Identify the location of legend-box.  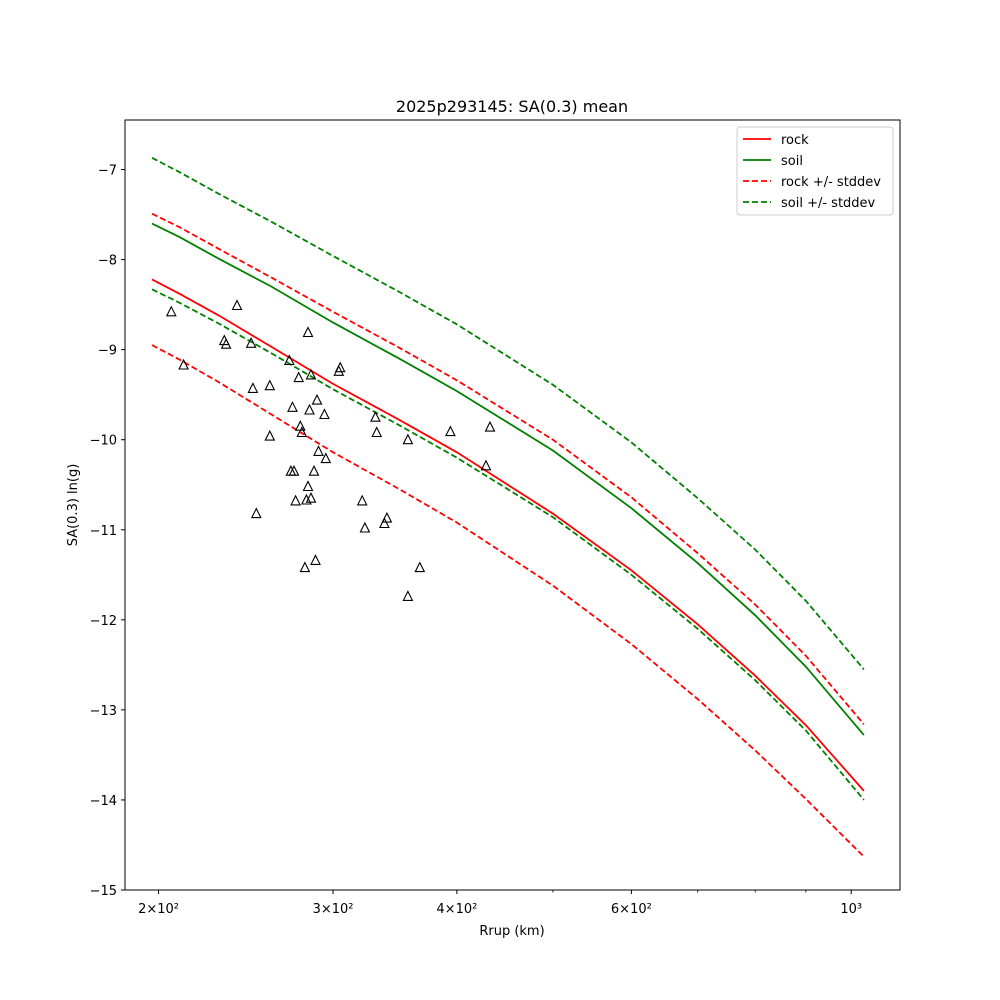
(815, 171).